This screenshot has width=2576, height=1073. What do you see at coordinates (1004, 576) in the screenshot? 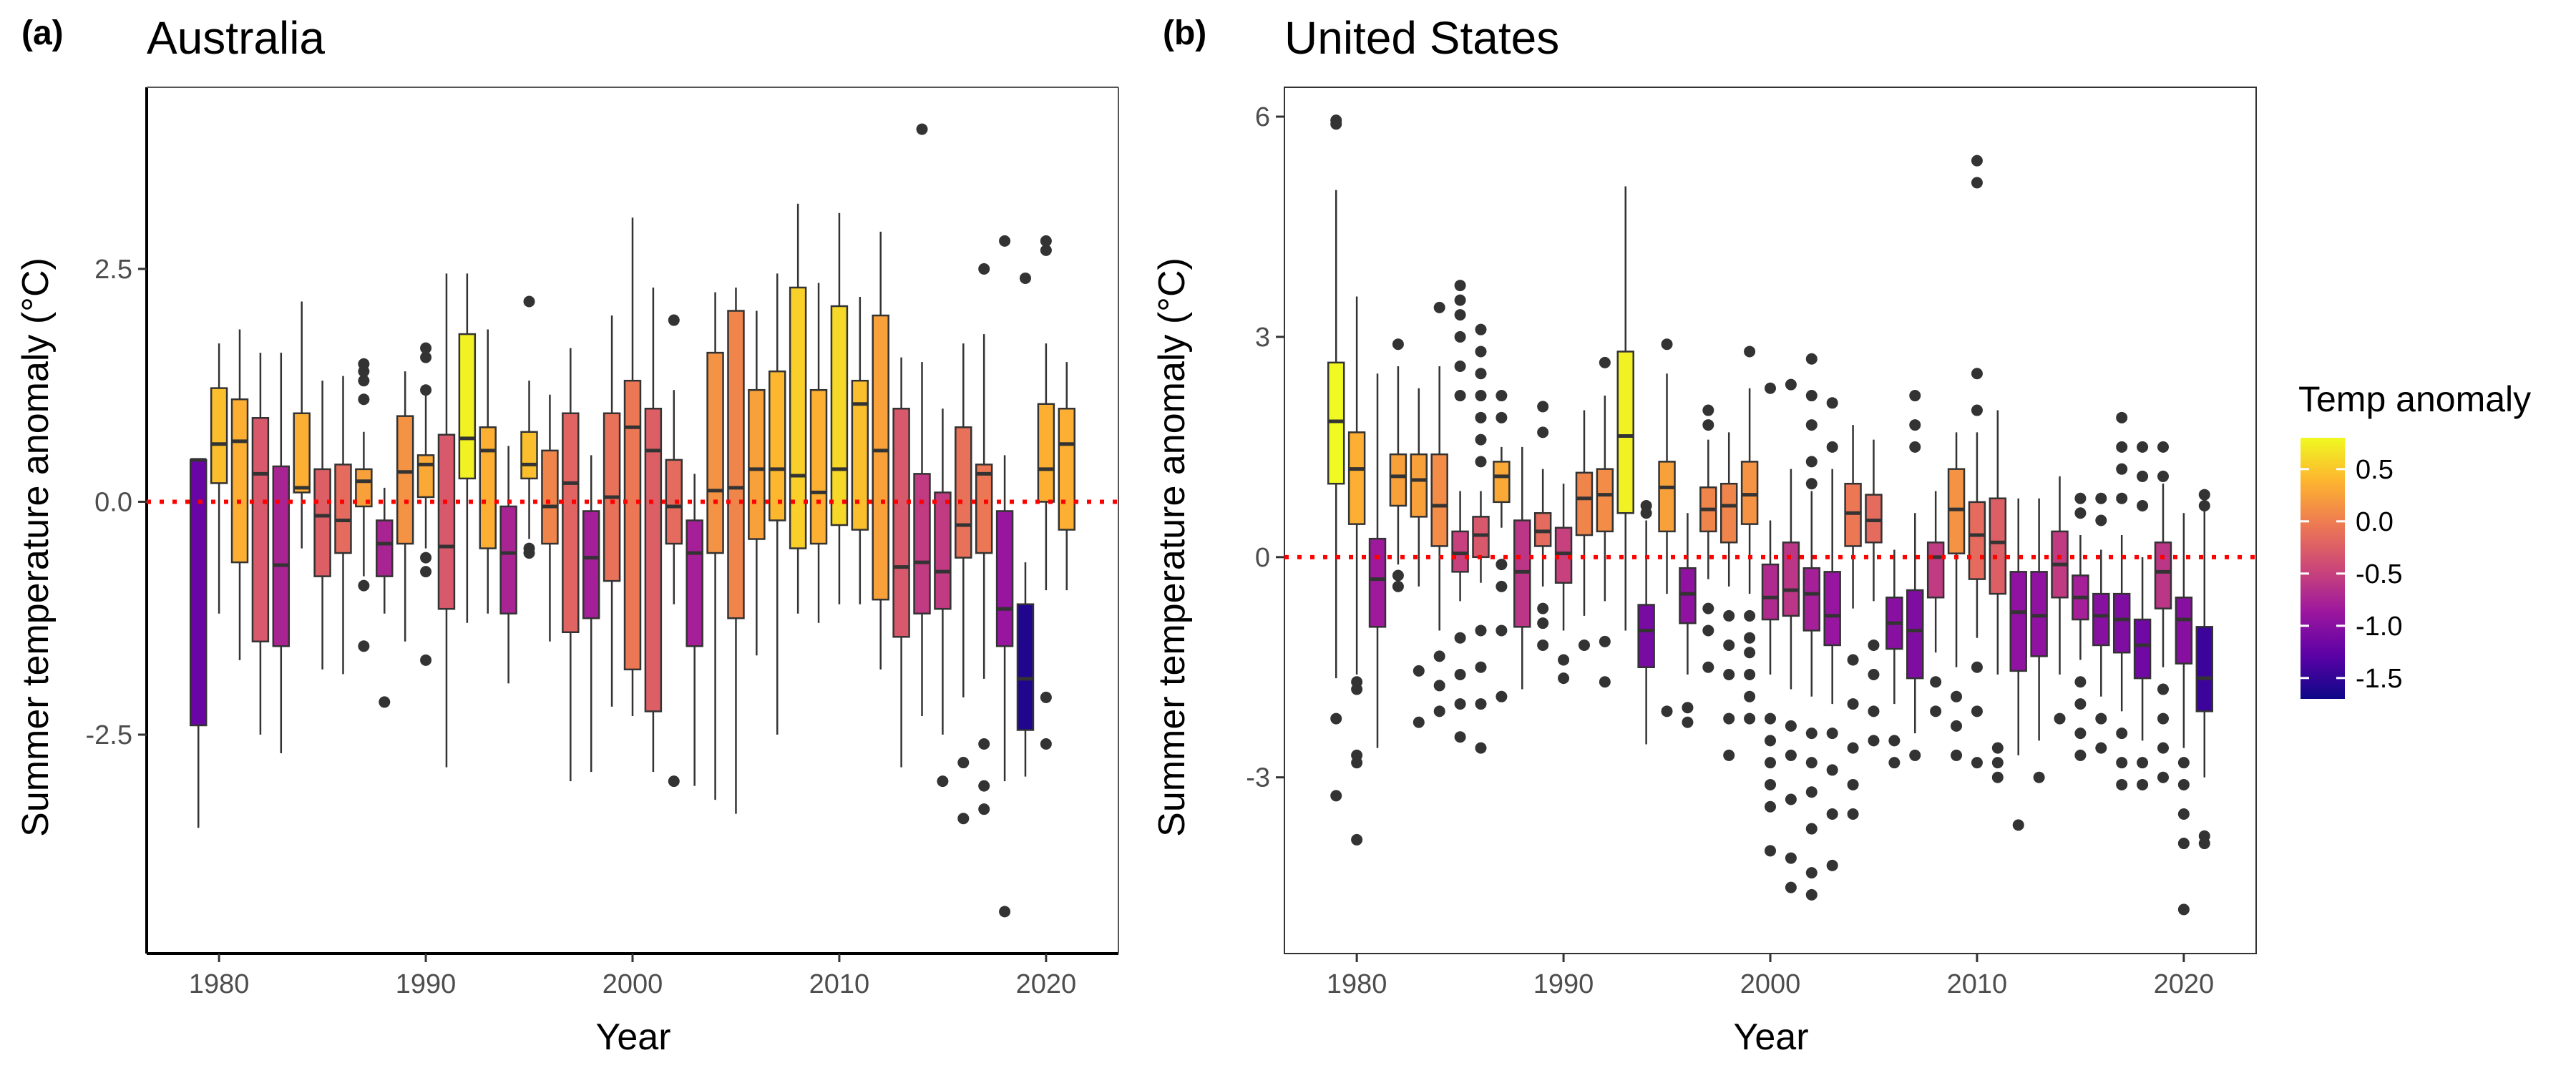
I see `box-2018` at bounding box center [1004, 576].